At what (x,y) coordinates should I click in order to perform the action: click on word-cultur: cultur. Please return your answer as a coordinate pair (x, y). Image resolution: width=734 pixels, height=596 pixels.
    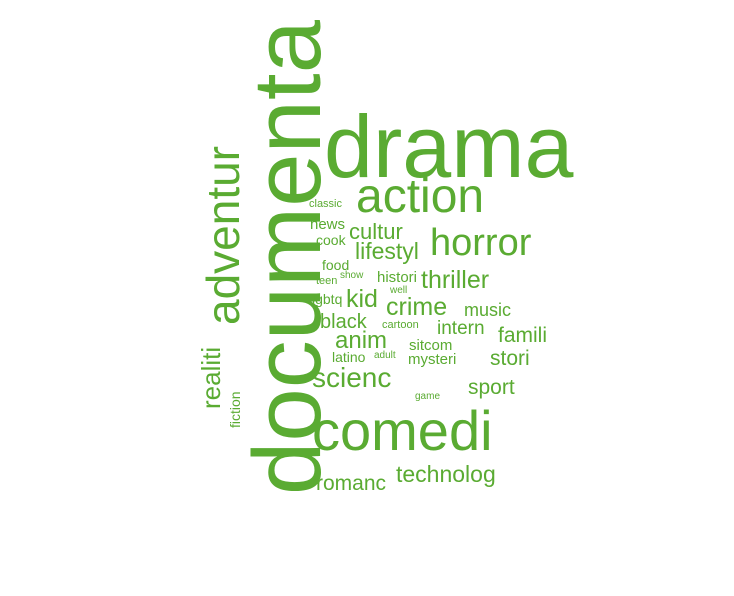
    Looking at the image, I should click on (376, 231).